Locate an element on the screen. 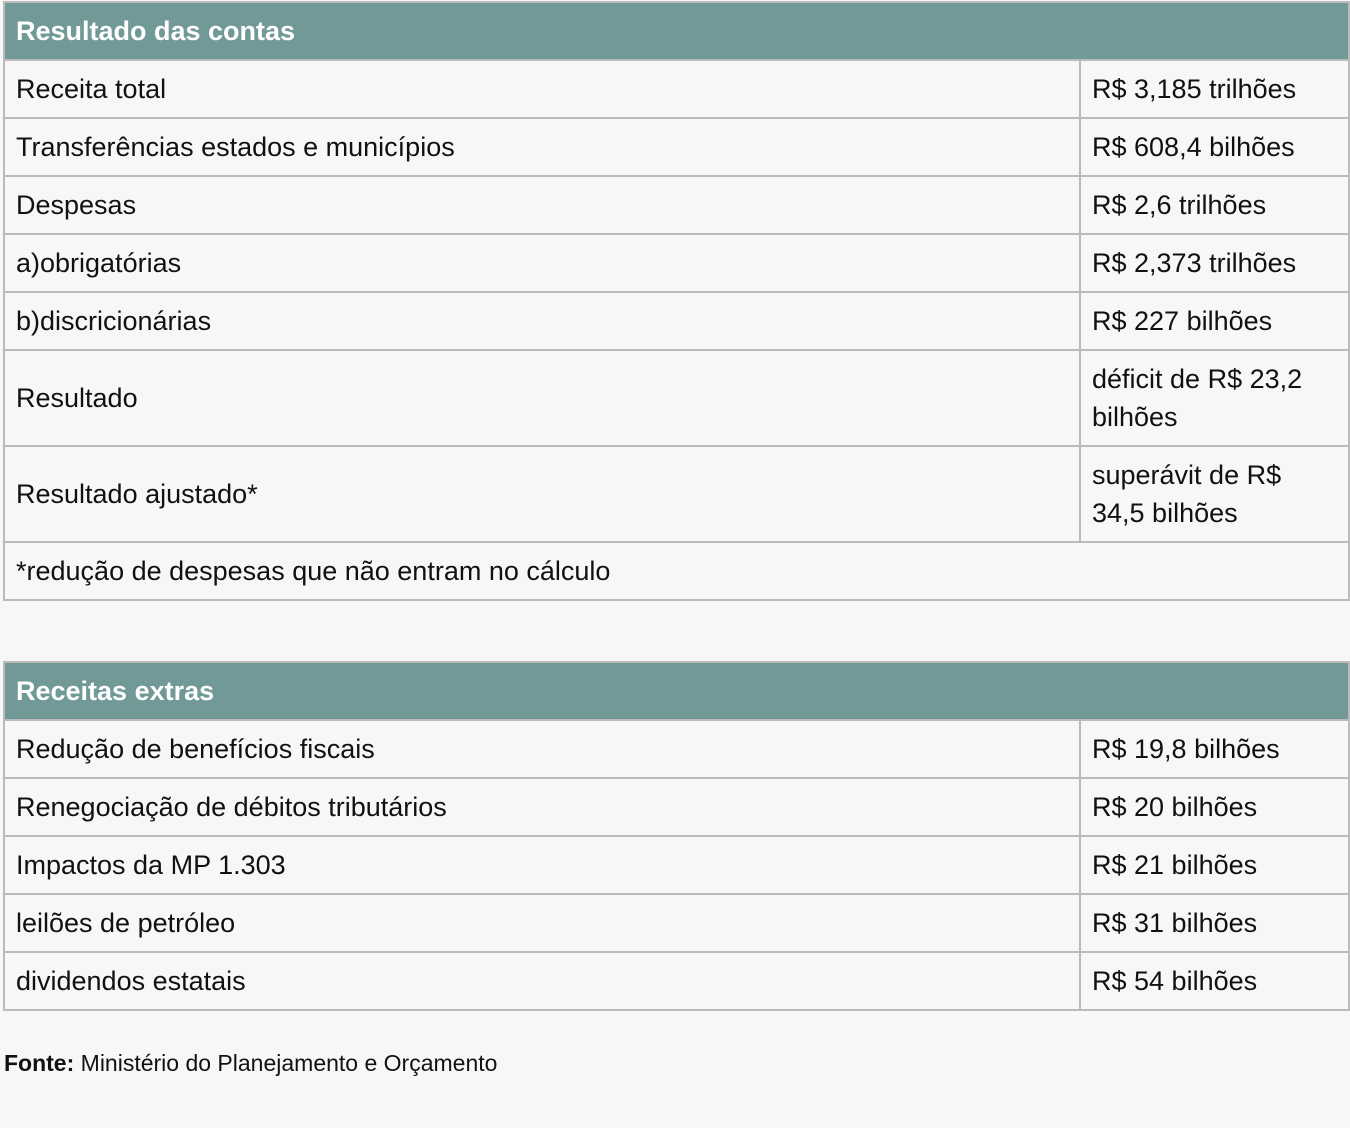  table-row: Resultado déficit de R$ 23,2 bilhões is located at coordinates (676, 398).